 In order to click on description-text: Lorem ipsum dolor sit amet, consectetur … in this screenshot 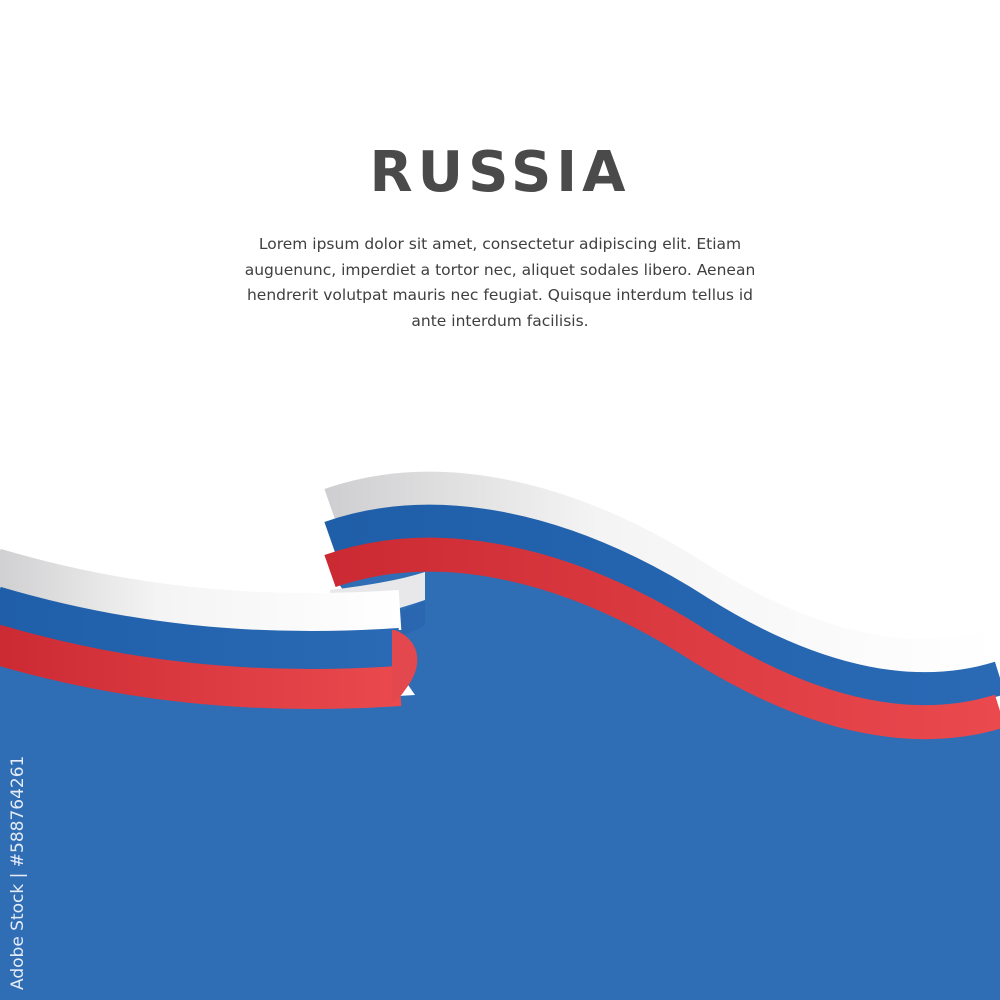, I will do `click(500, 282)`.